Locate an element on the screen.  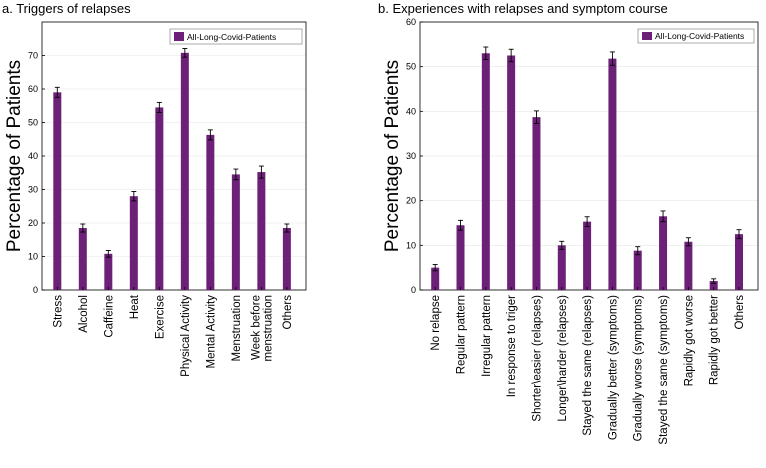
legend-a: All-Long-Covid-Patients is located at coordinates (236, 36).